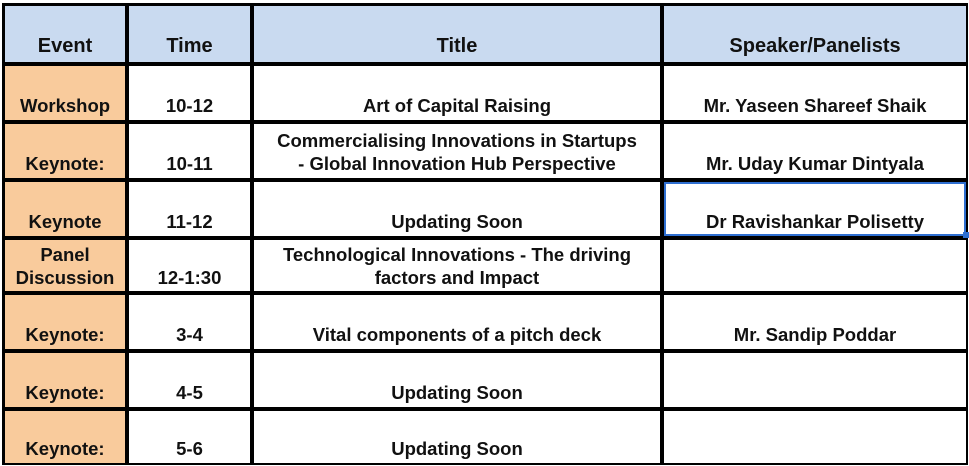  What do you see at coordinates (189, 437) in the screenshot?
I see `row-7-time: 5-6` at bounding box center [189, 437].